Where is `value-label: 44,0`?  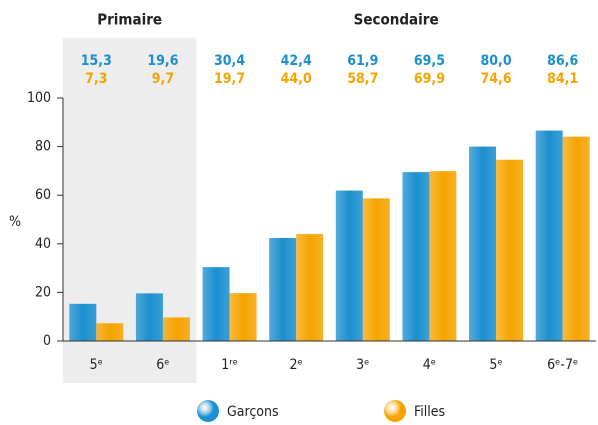
value-label: 44,0 is located at coordinates (296, 79).